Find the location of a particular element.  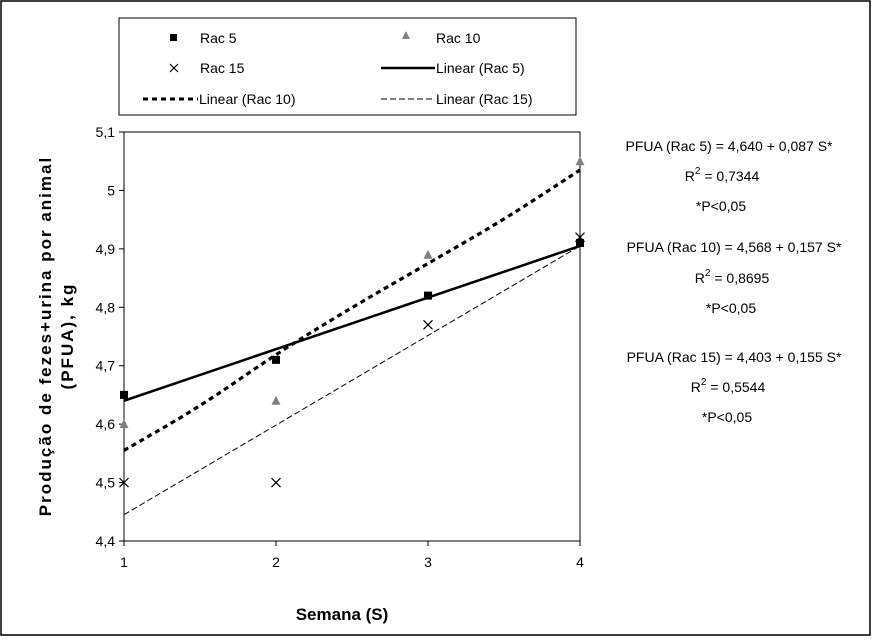

equation-rac15-p: *P<0,05 is located at coordinates (727, 417).